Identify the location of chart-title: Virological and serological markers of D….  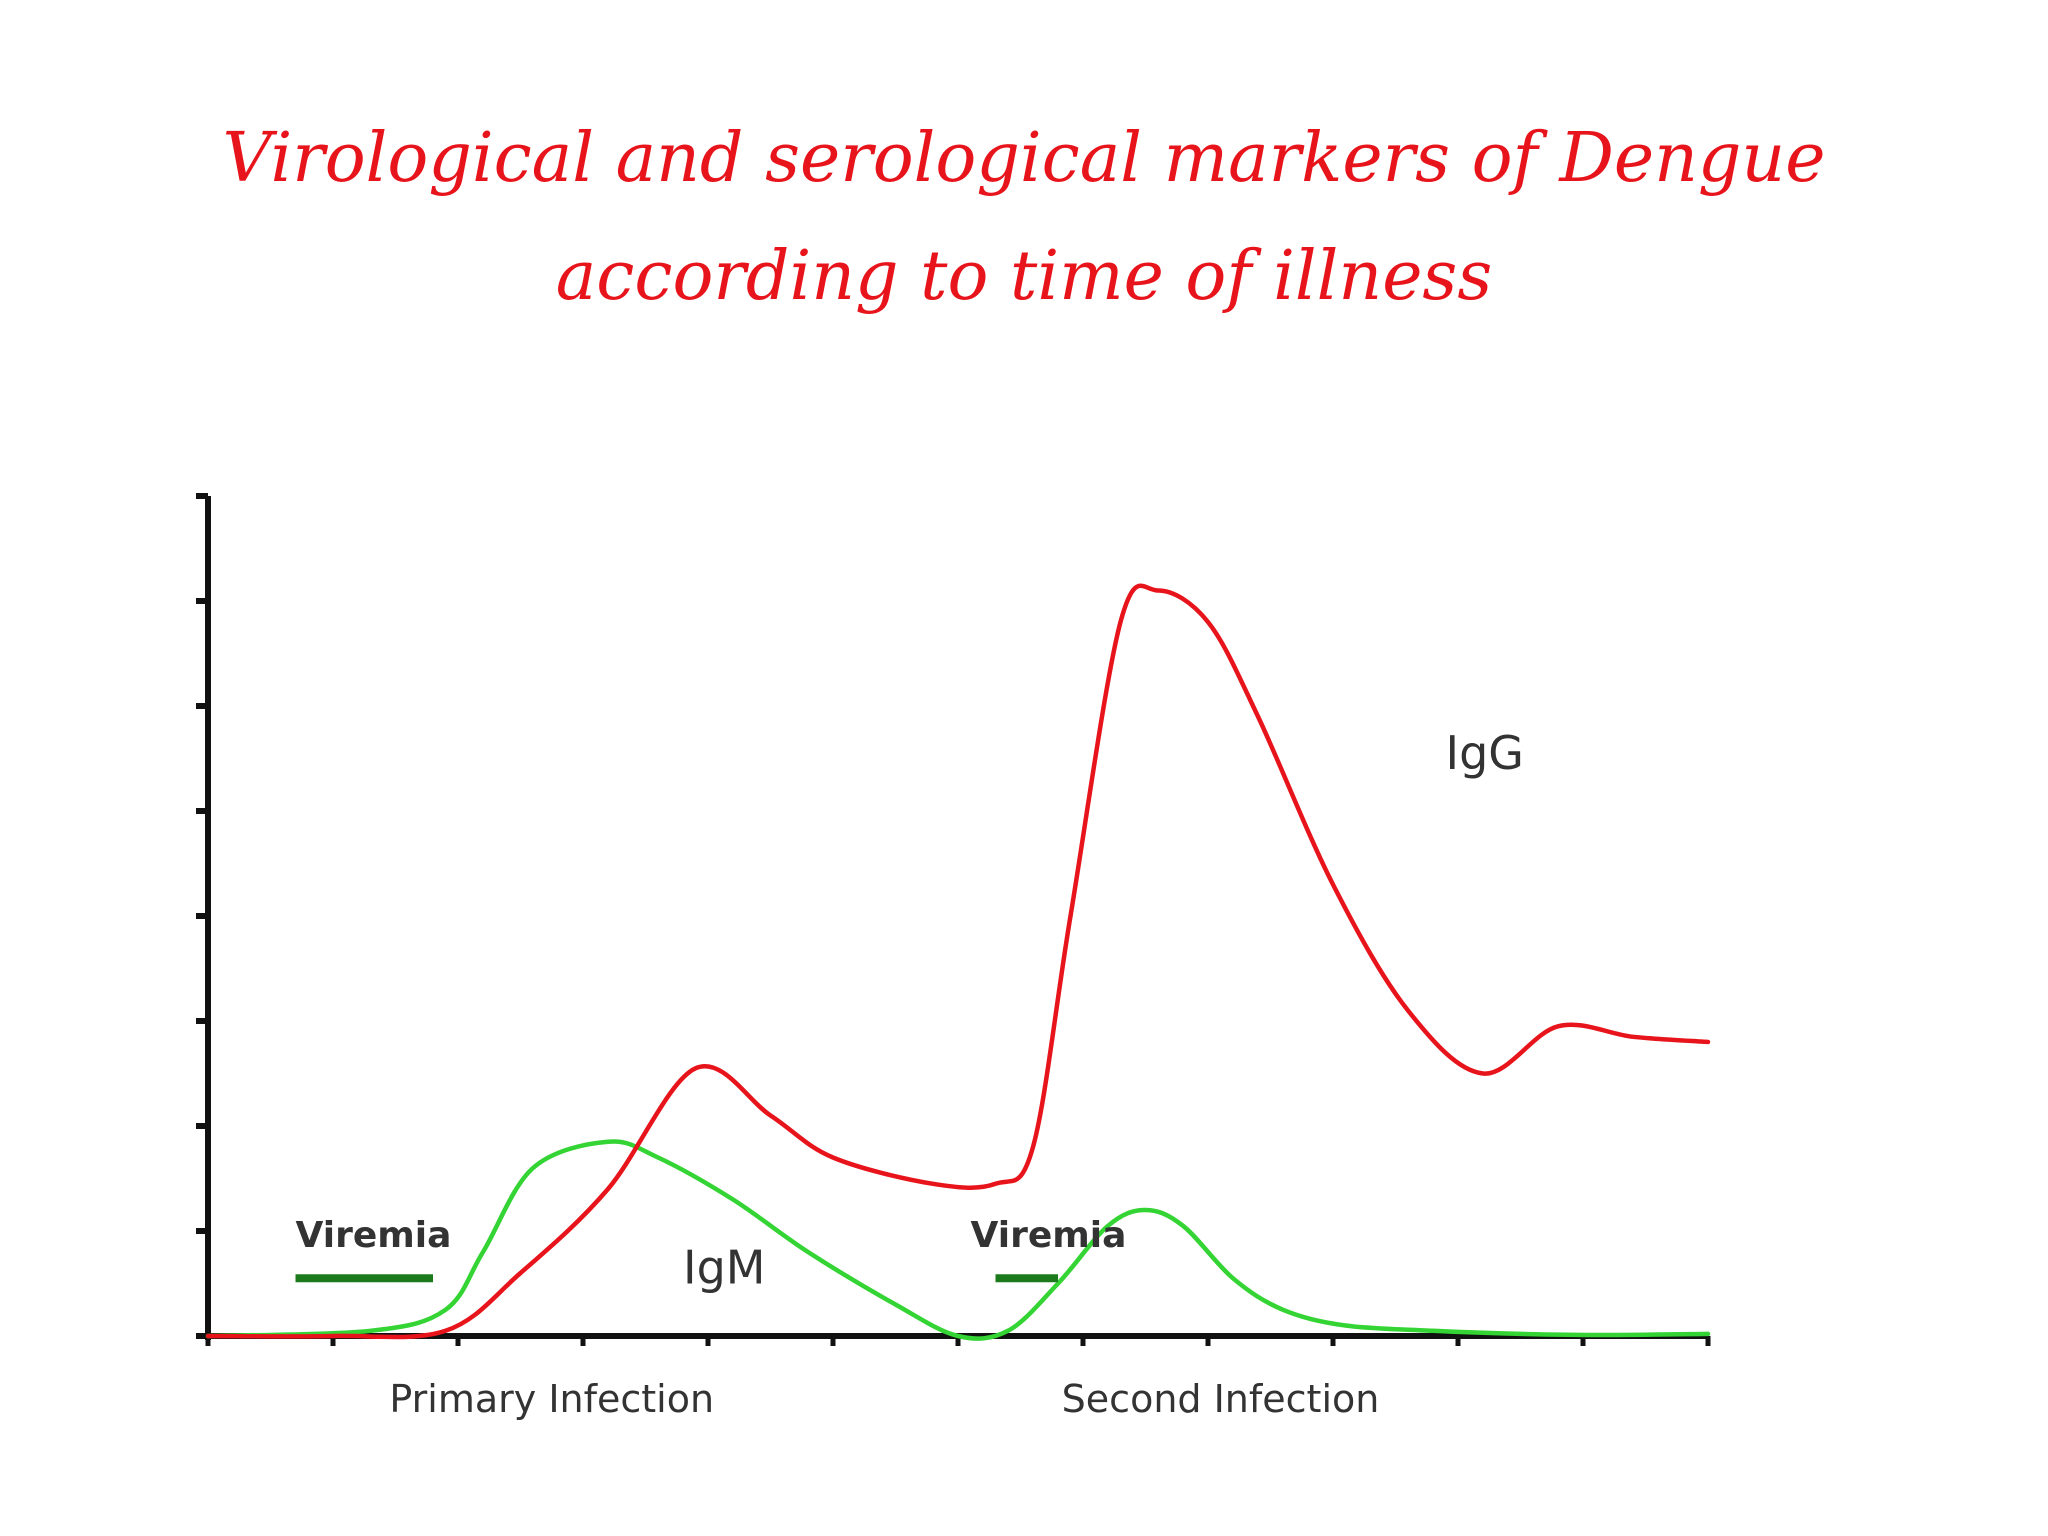
(1024, 217).